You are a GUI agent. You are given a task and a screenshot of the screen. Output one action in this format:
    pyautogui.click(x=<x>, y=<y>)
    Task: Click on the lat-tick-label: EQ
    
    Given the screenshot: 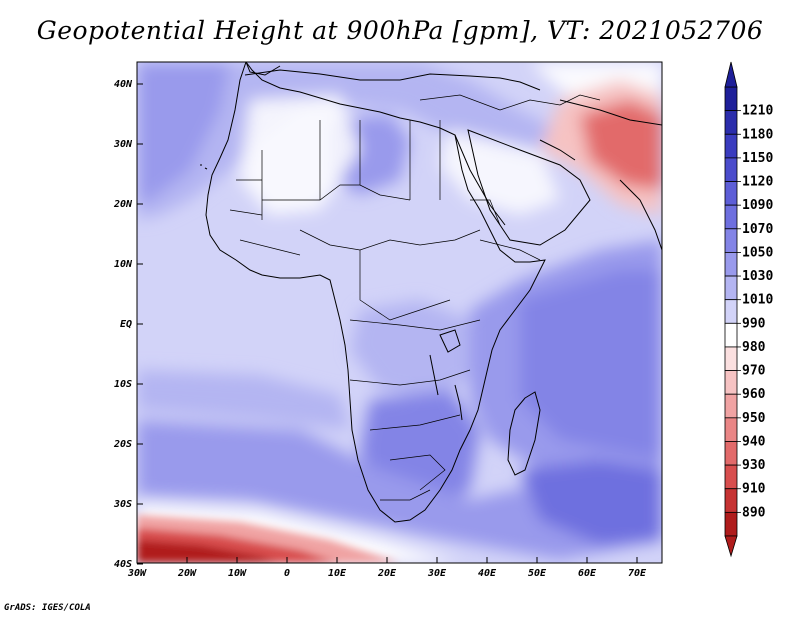 What is the action you would take?
    pyautogui.click(x=126, y=324)
    